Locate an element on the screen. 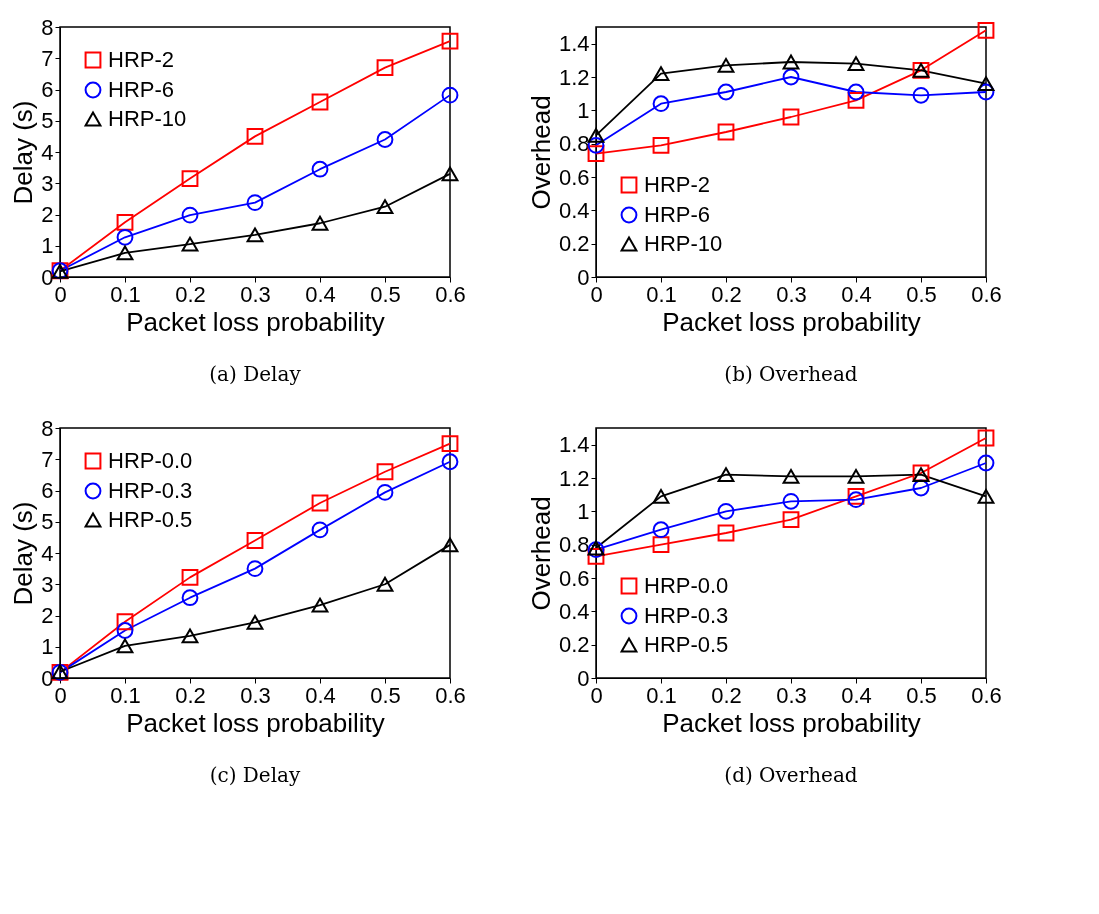 The height and width of the screenshot is (914, 1099). y-tick-label: 5 is located at coordinates (47, 121).